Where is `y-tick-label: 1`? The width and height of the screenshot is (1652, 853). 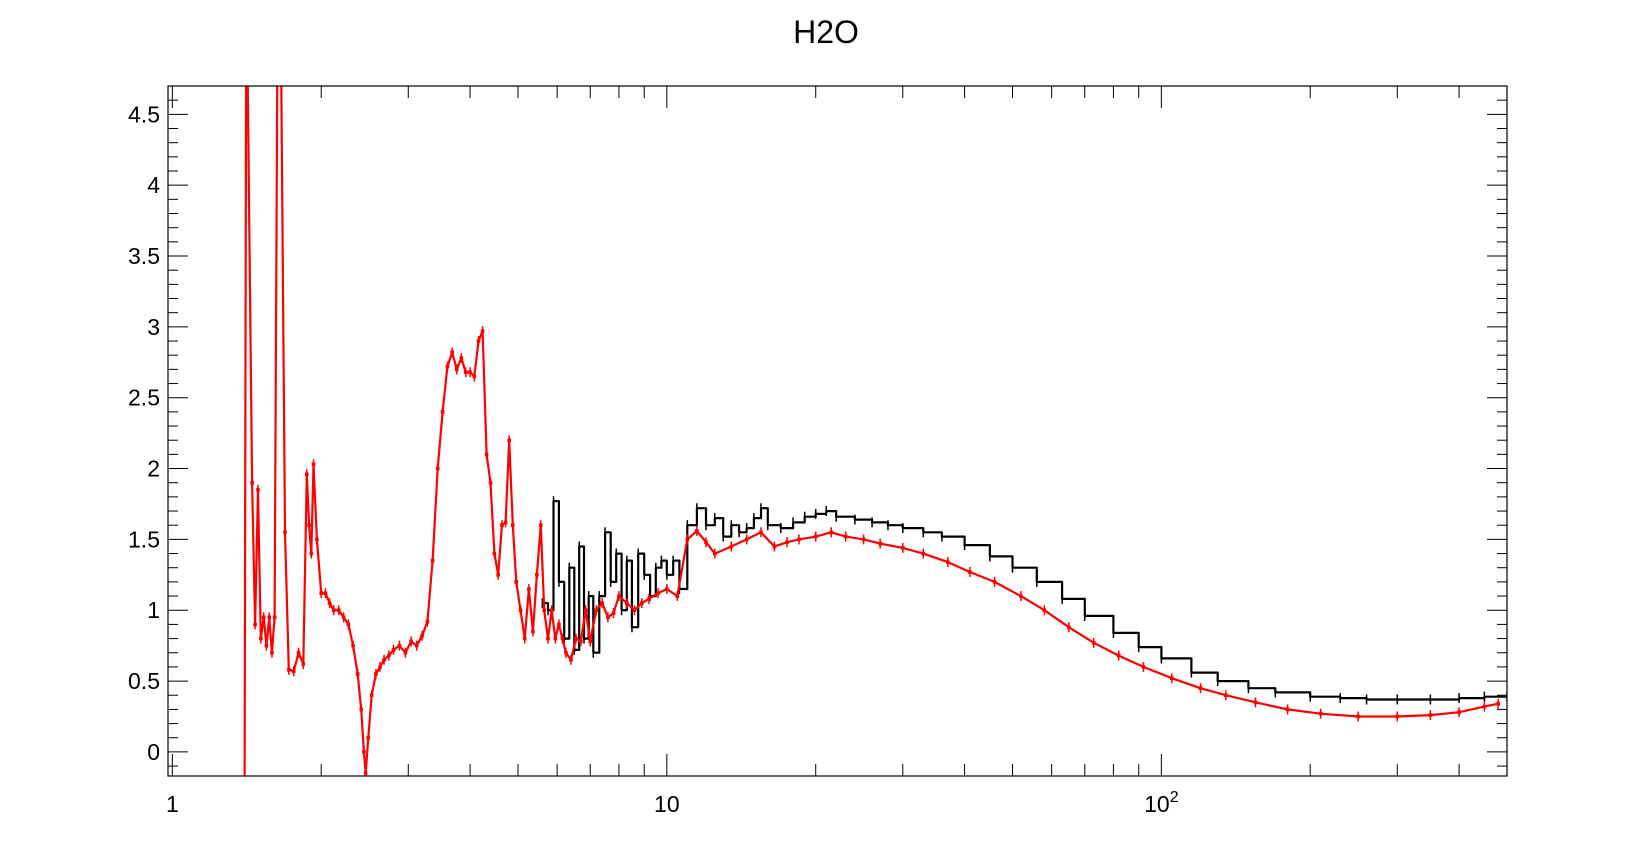
y-tick-label: 1 is located at coordinates (153, 610).